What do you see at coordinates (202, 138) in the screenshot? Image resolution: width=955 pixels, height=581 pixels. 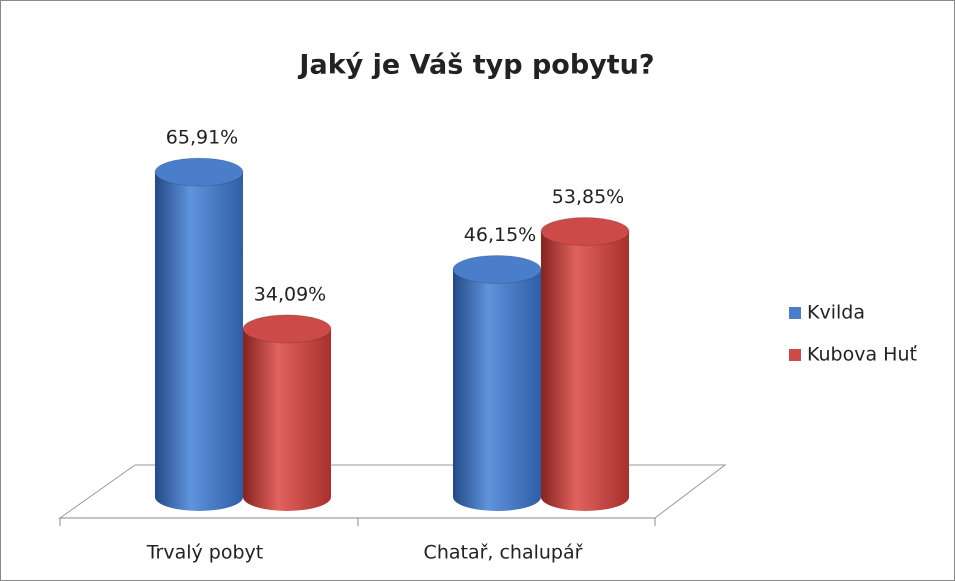 I see `data-label: 65,91%` at bounding box center [202, 138].